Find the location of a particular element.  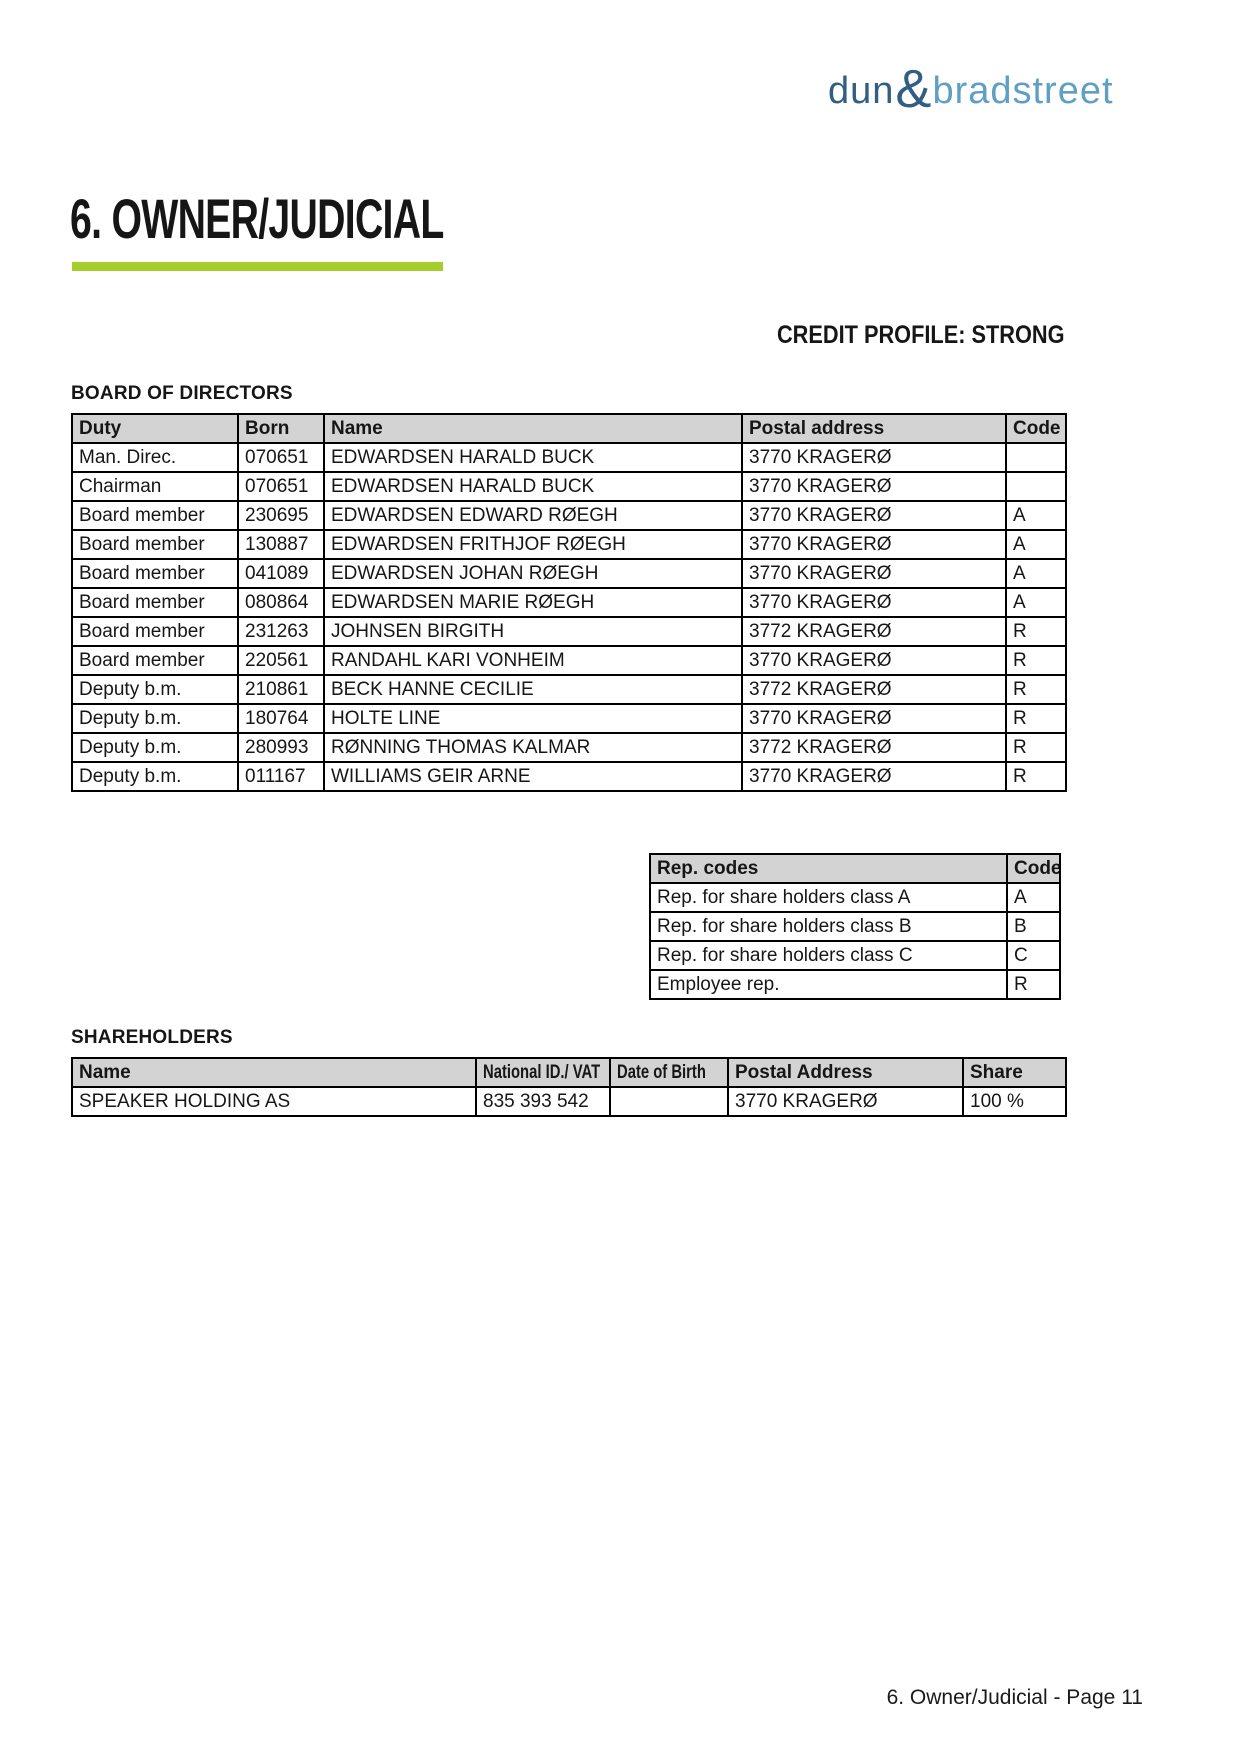

table-cell: C is located at coordinates (1033, 955).